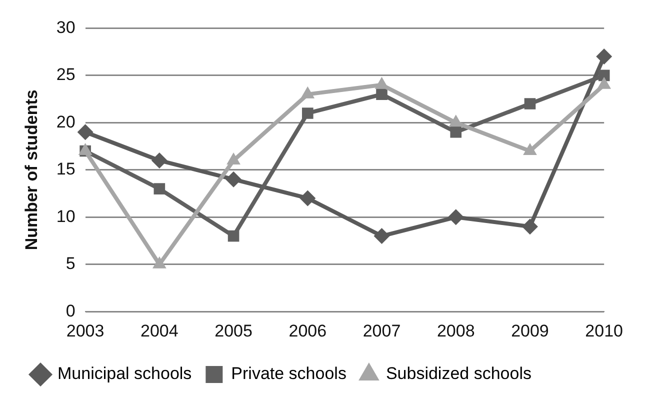 This screenshot has height=405, width=645. What do you see at coordinates (71, 264) in the screenshot?
I see `y-tick-label: 5` at bounding box center [71, 264].